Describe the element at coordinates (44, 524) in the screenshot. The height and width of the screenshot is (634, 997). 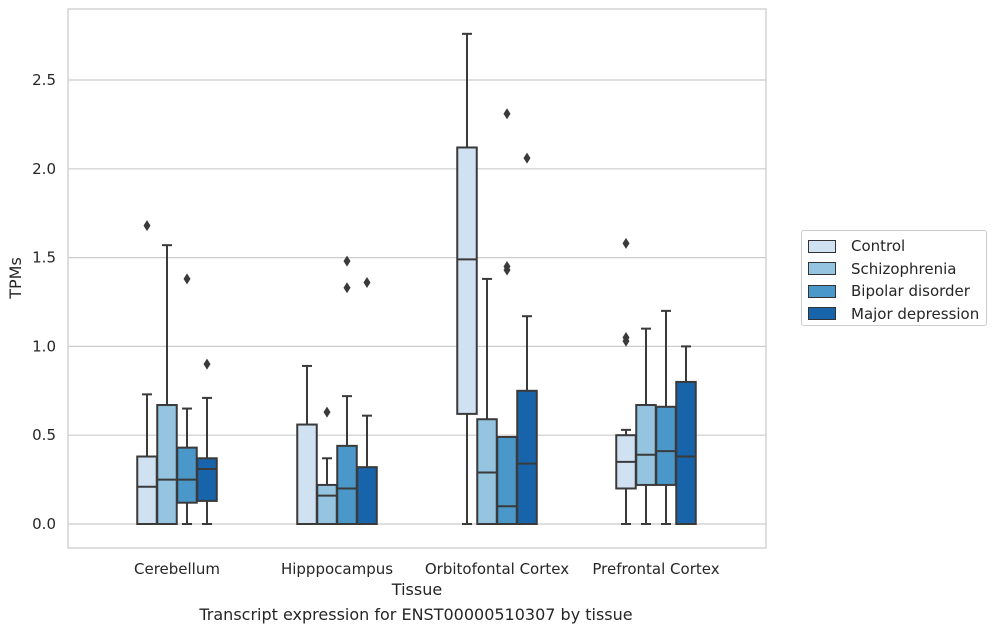
I see `y-tick-label: 0.0` at that location.